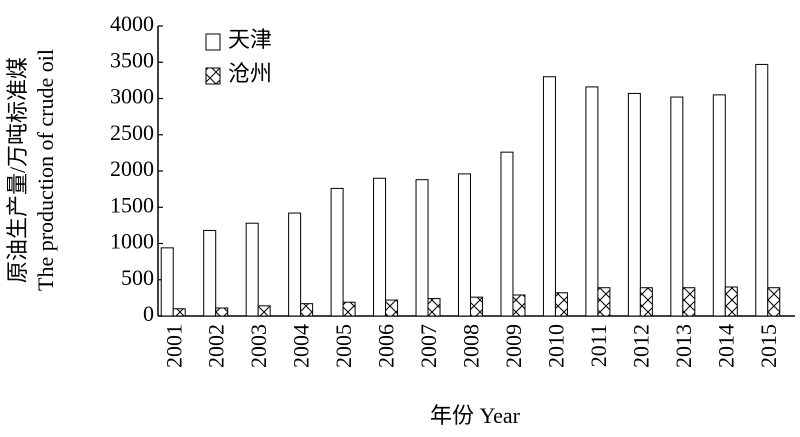  I want to click on y-tick-label: 3500, so click(132, 59).